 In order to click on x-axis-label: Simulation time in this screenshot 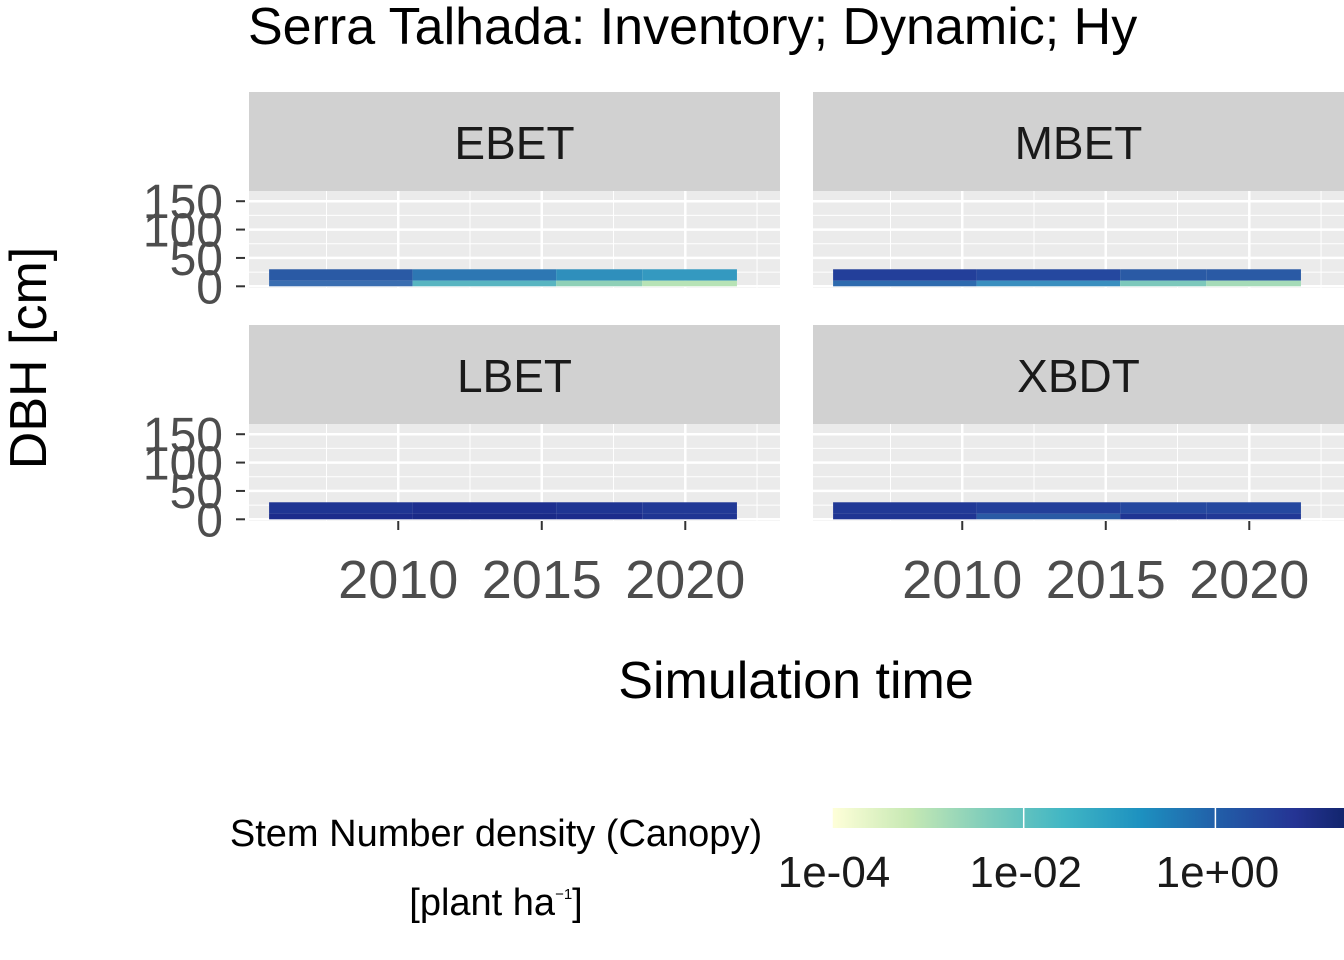, I will do `click(795, 681)`.